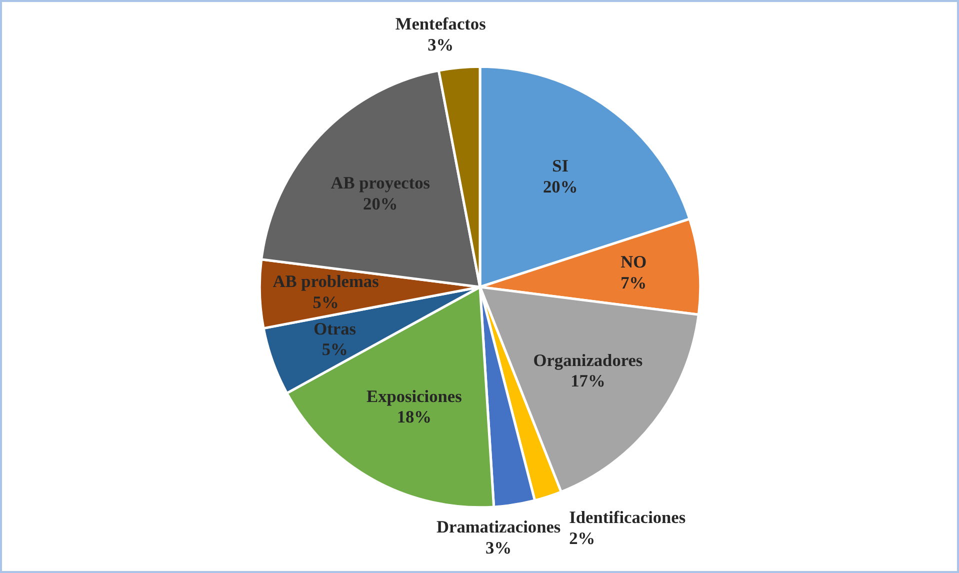 The width and height of the screenshot is (959, 573). What do you see at coordinates (633, 262) in the screenshot?
I see `slice-label: NO` at bounding box center [633, 262].